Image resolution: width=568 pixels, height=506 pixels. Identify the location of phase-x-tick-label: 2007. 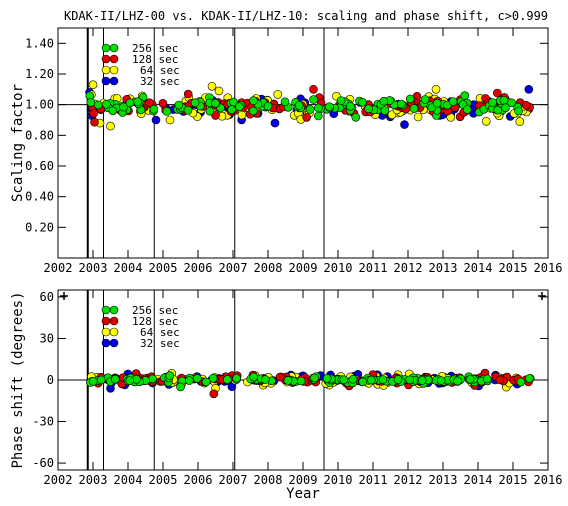
(233, 480).